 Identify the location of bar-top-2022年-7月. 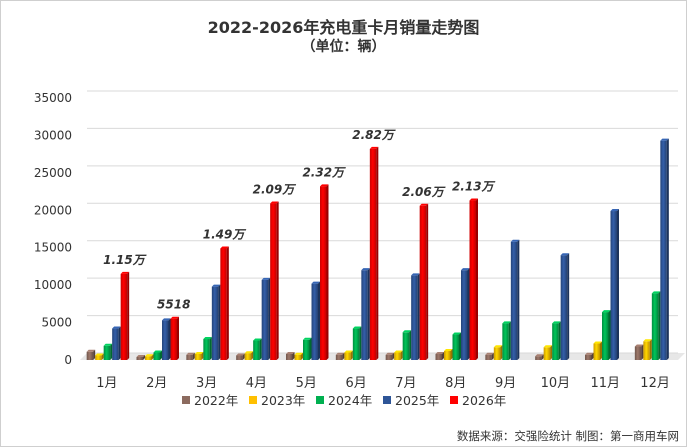
(390, 353).